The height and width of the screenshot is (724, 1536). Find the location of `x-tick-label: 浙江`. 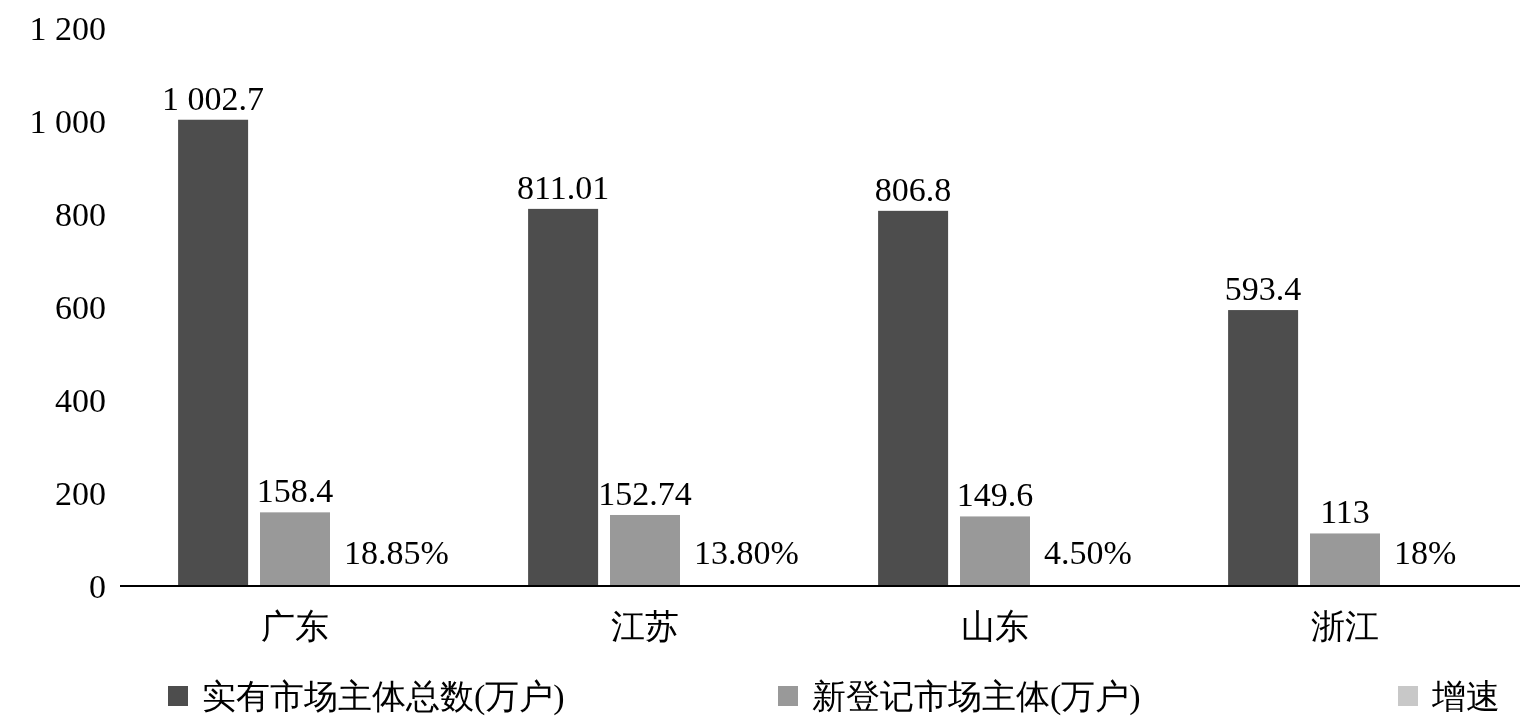

x-tick-label: 浙江 is located at coordinates (1345, 626).